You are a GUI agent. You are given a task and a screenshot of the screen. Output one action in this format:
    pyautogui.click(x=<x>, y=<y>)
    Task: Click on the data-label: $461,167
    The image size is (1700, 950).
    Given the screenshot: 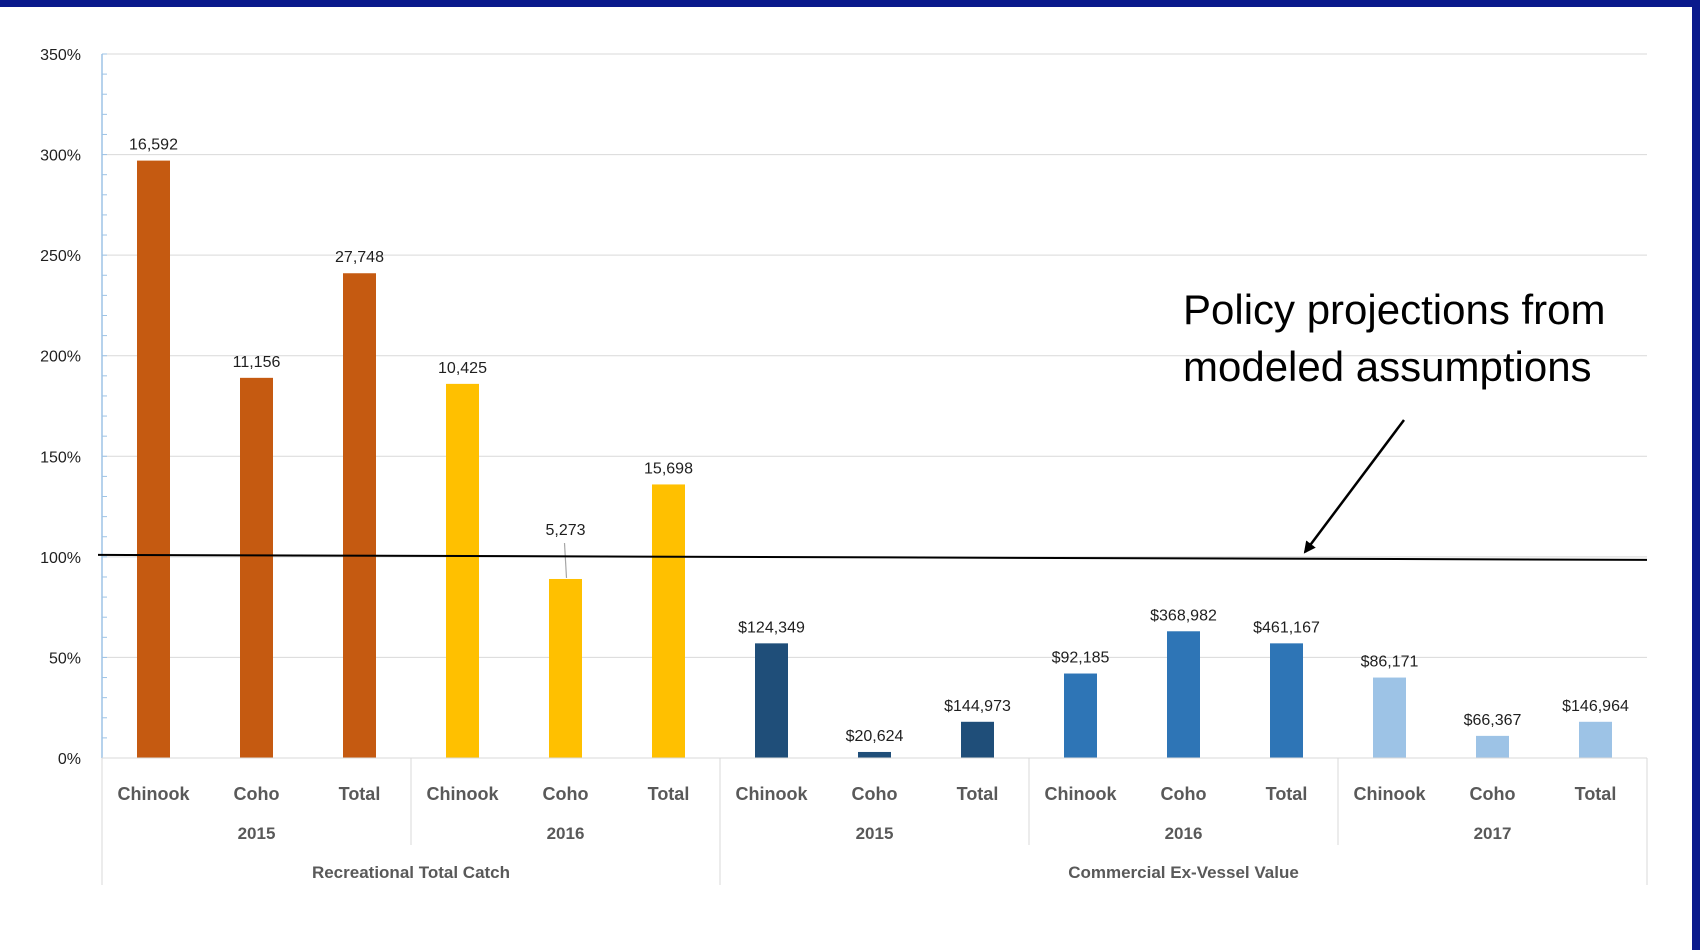 What is the action you would take?
    pyautogui.click(x=1286, y=627)
    